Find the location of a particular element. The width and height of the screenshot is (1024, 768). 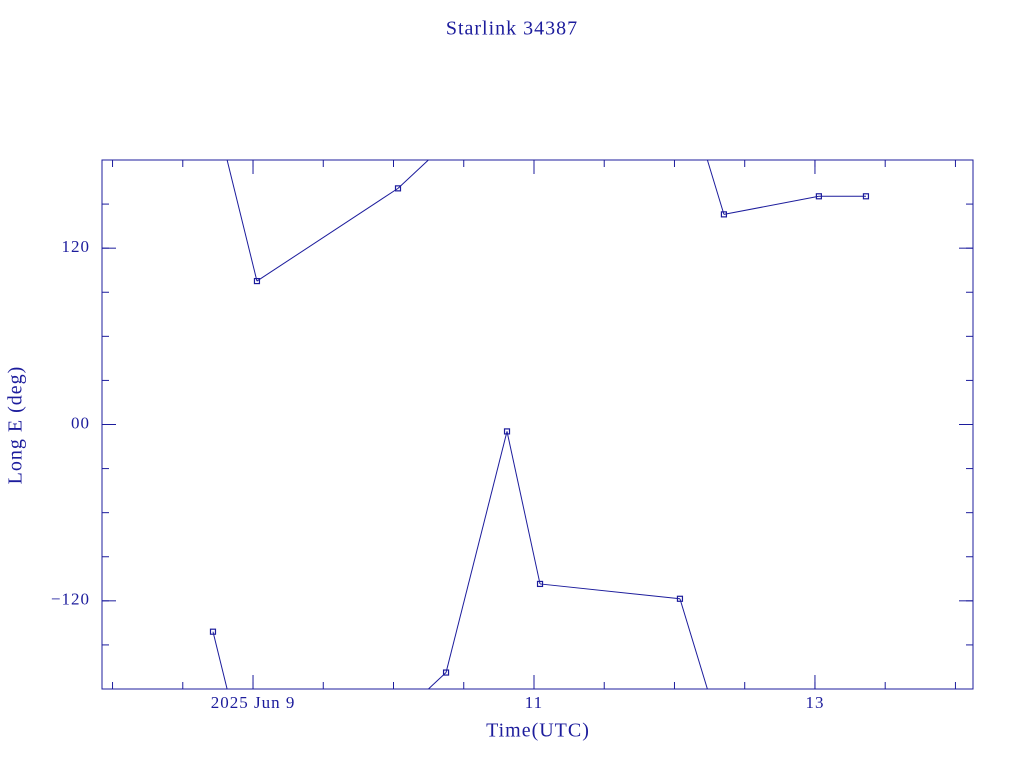

y-axis-label: Long E (deg) is located at coordinates (16, 425).